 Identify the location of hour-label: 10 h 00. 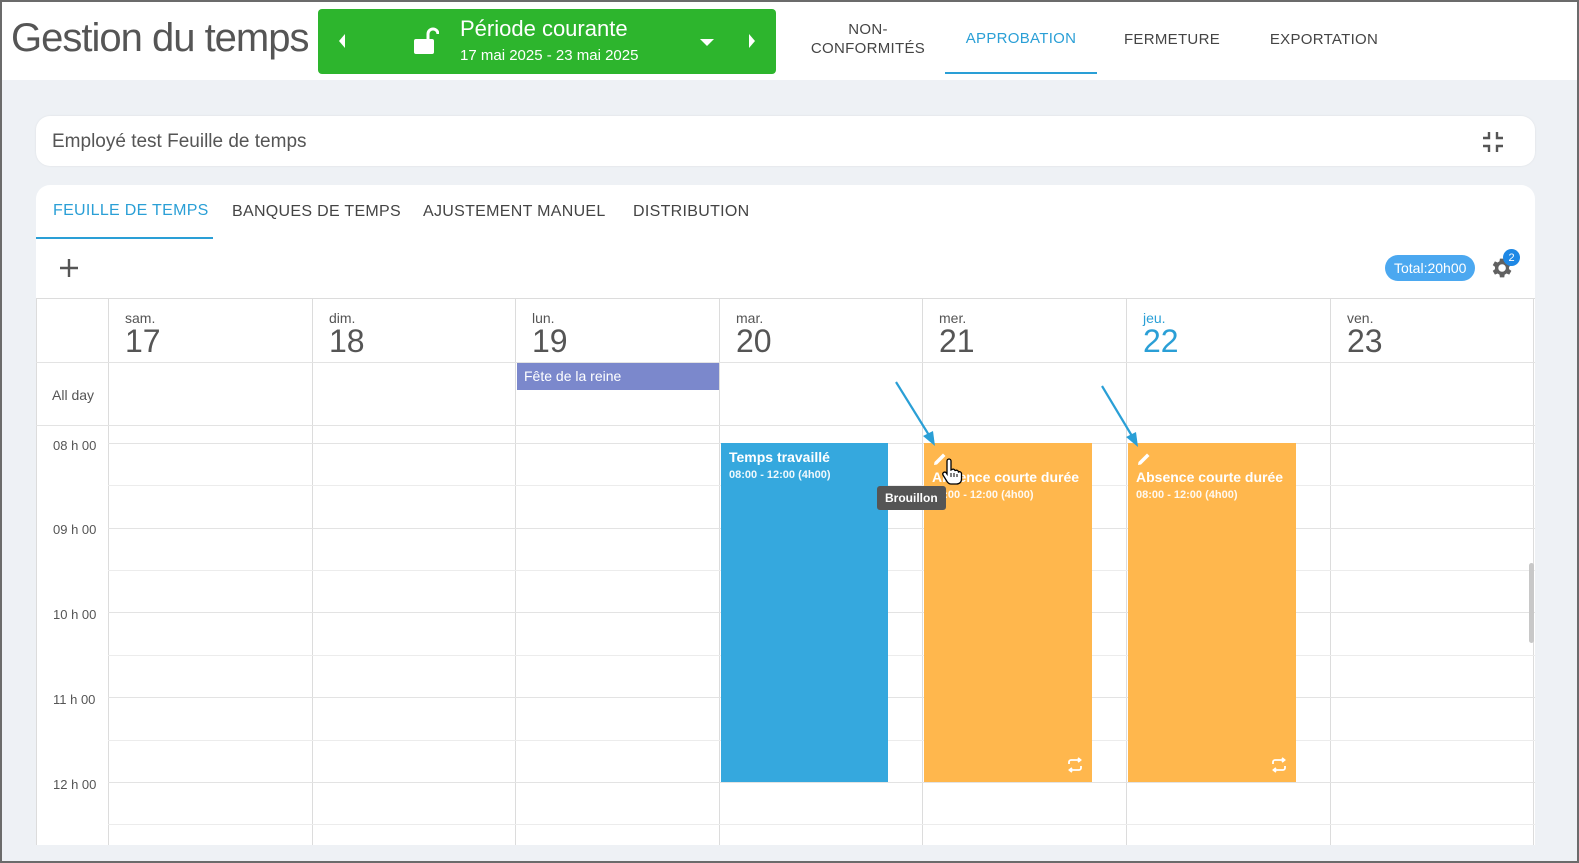
(75, 614).